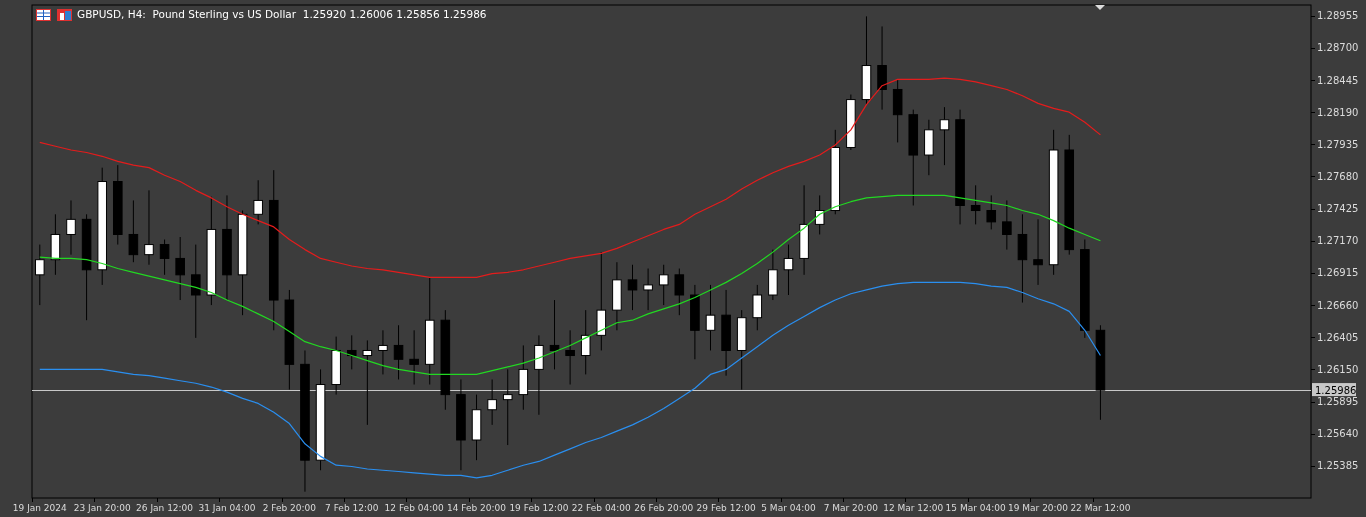 The height and width of the screenshot is (517, 1366). I want to click on y-tick-label: 1.28700, so click(1338, 48).